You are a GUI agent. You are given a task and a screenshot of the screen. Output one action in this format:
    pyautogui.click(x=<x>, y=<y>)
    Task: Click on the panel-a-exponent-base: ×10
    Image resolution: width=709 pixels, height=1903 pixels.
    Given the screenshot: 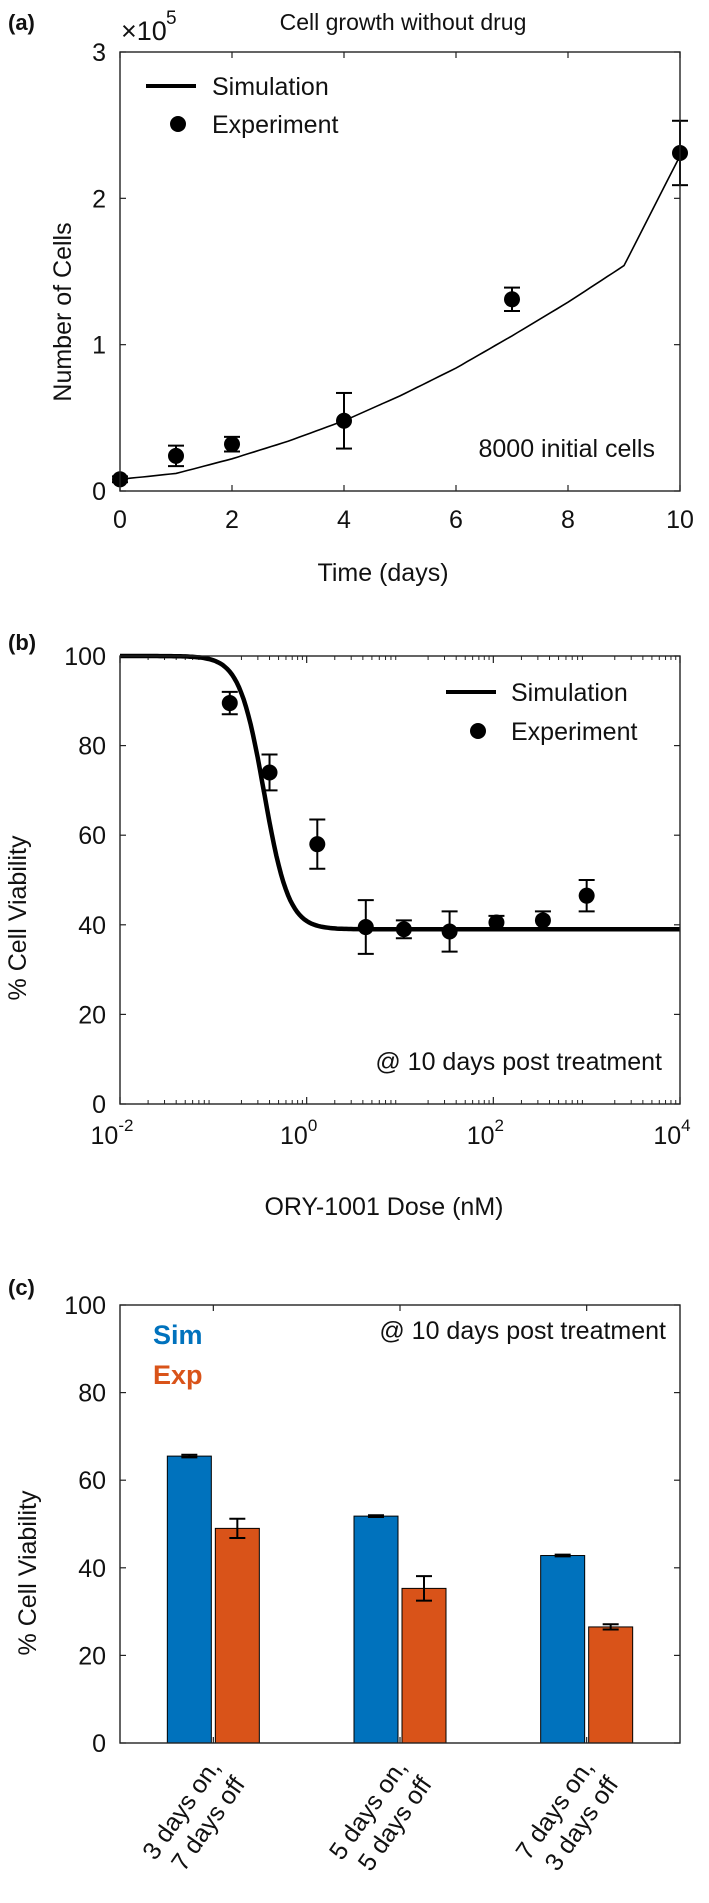 What is the action you would take?
    pyautogui.click(x=144, y=31)
    